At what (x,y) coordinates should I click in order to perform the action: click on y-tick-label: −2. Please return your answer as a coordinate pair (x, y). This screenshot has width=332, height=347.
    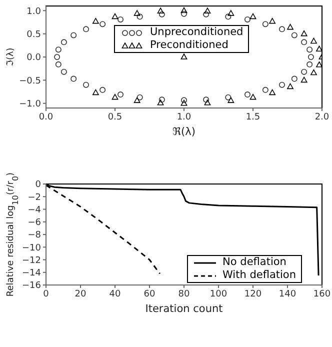
    Looking at the image, I should click on (34, 197).